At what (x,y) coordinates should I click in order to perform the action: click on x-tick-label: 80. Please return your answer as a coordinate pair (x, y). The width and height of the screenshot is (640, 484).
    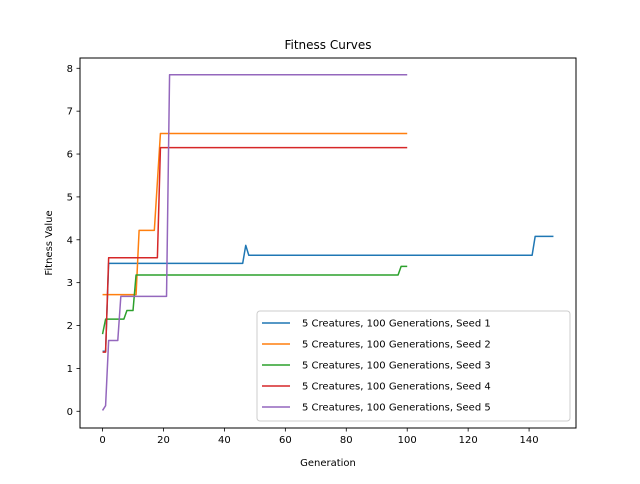
    Looking at the image, I should click on (346, 440).